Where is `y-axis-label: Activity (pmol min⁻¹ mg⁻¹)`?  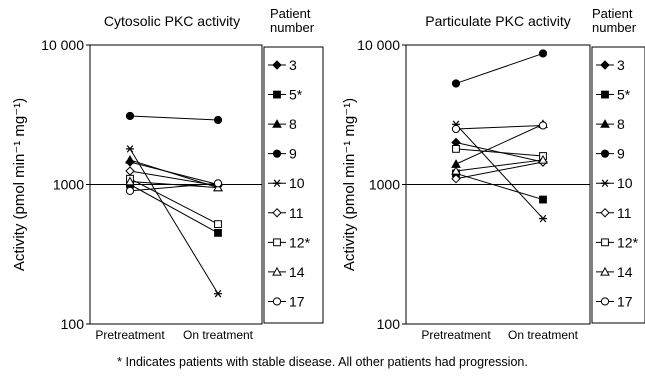
y-axis-label: Activity (pmol min⁻¹ mg⁻¹) is located at coordinates (349, 184).